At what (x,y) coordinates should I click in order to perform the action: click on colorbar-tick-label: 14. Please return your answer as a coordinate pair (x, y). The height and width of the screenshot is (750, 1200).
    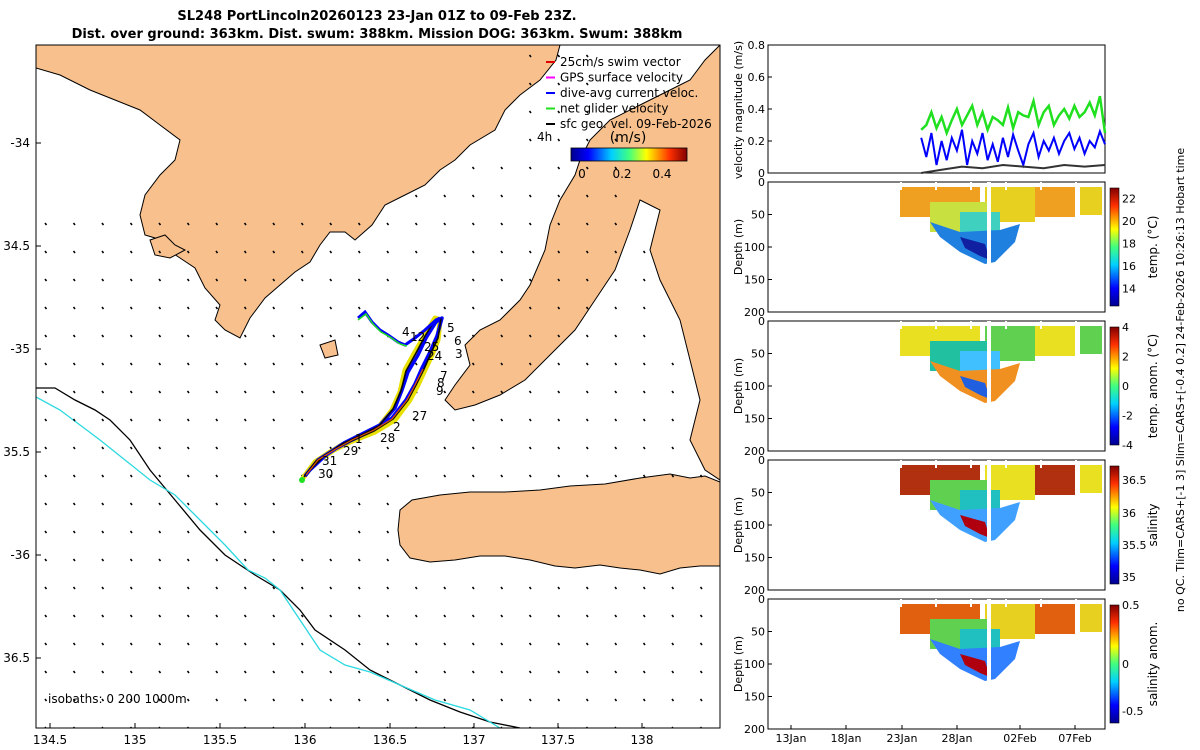
    Looking at the image, I should click on (1129, 288).